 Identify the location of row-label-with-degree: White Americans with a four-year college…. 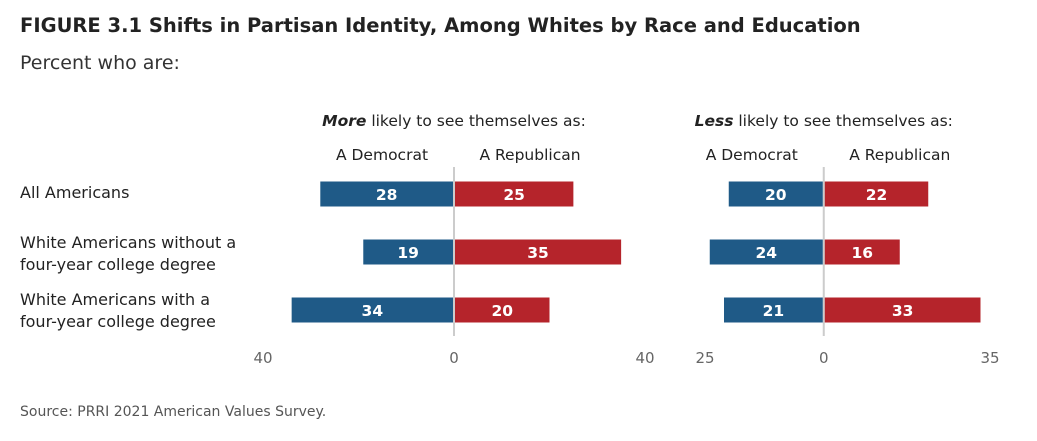
(118, 311).